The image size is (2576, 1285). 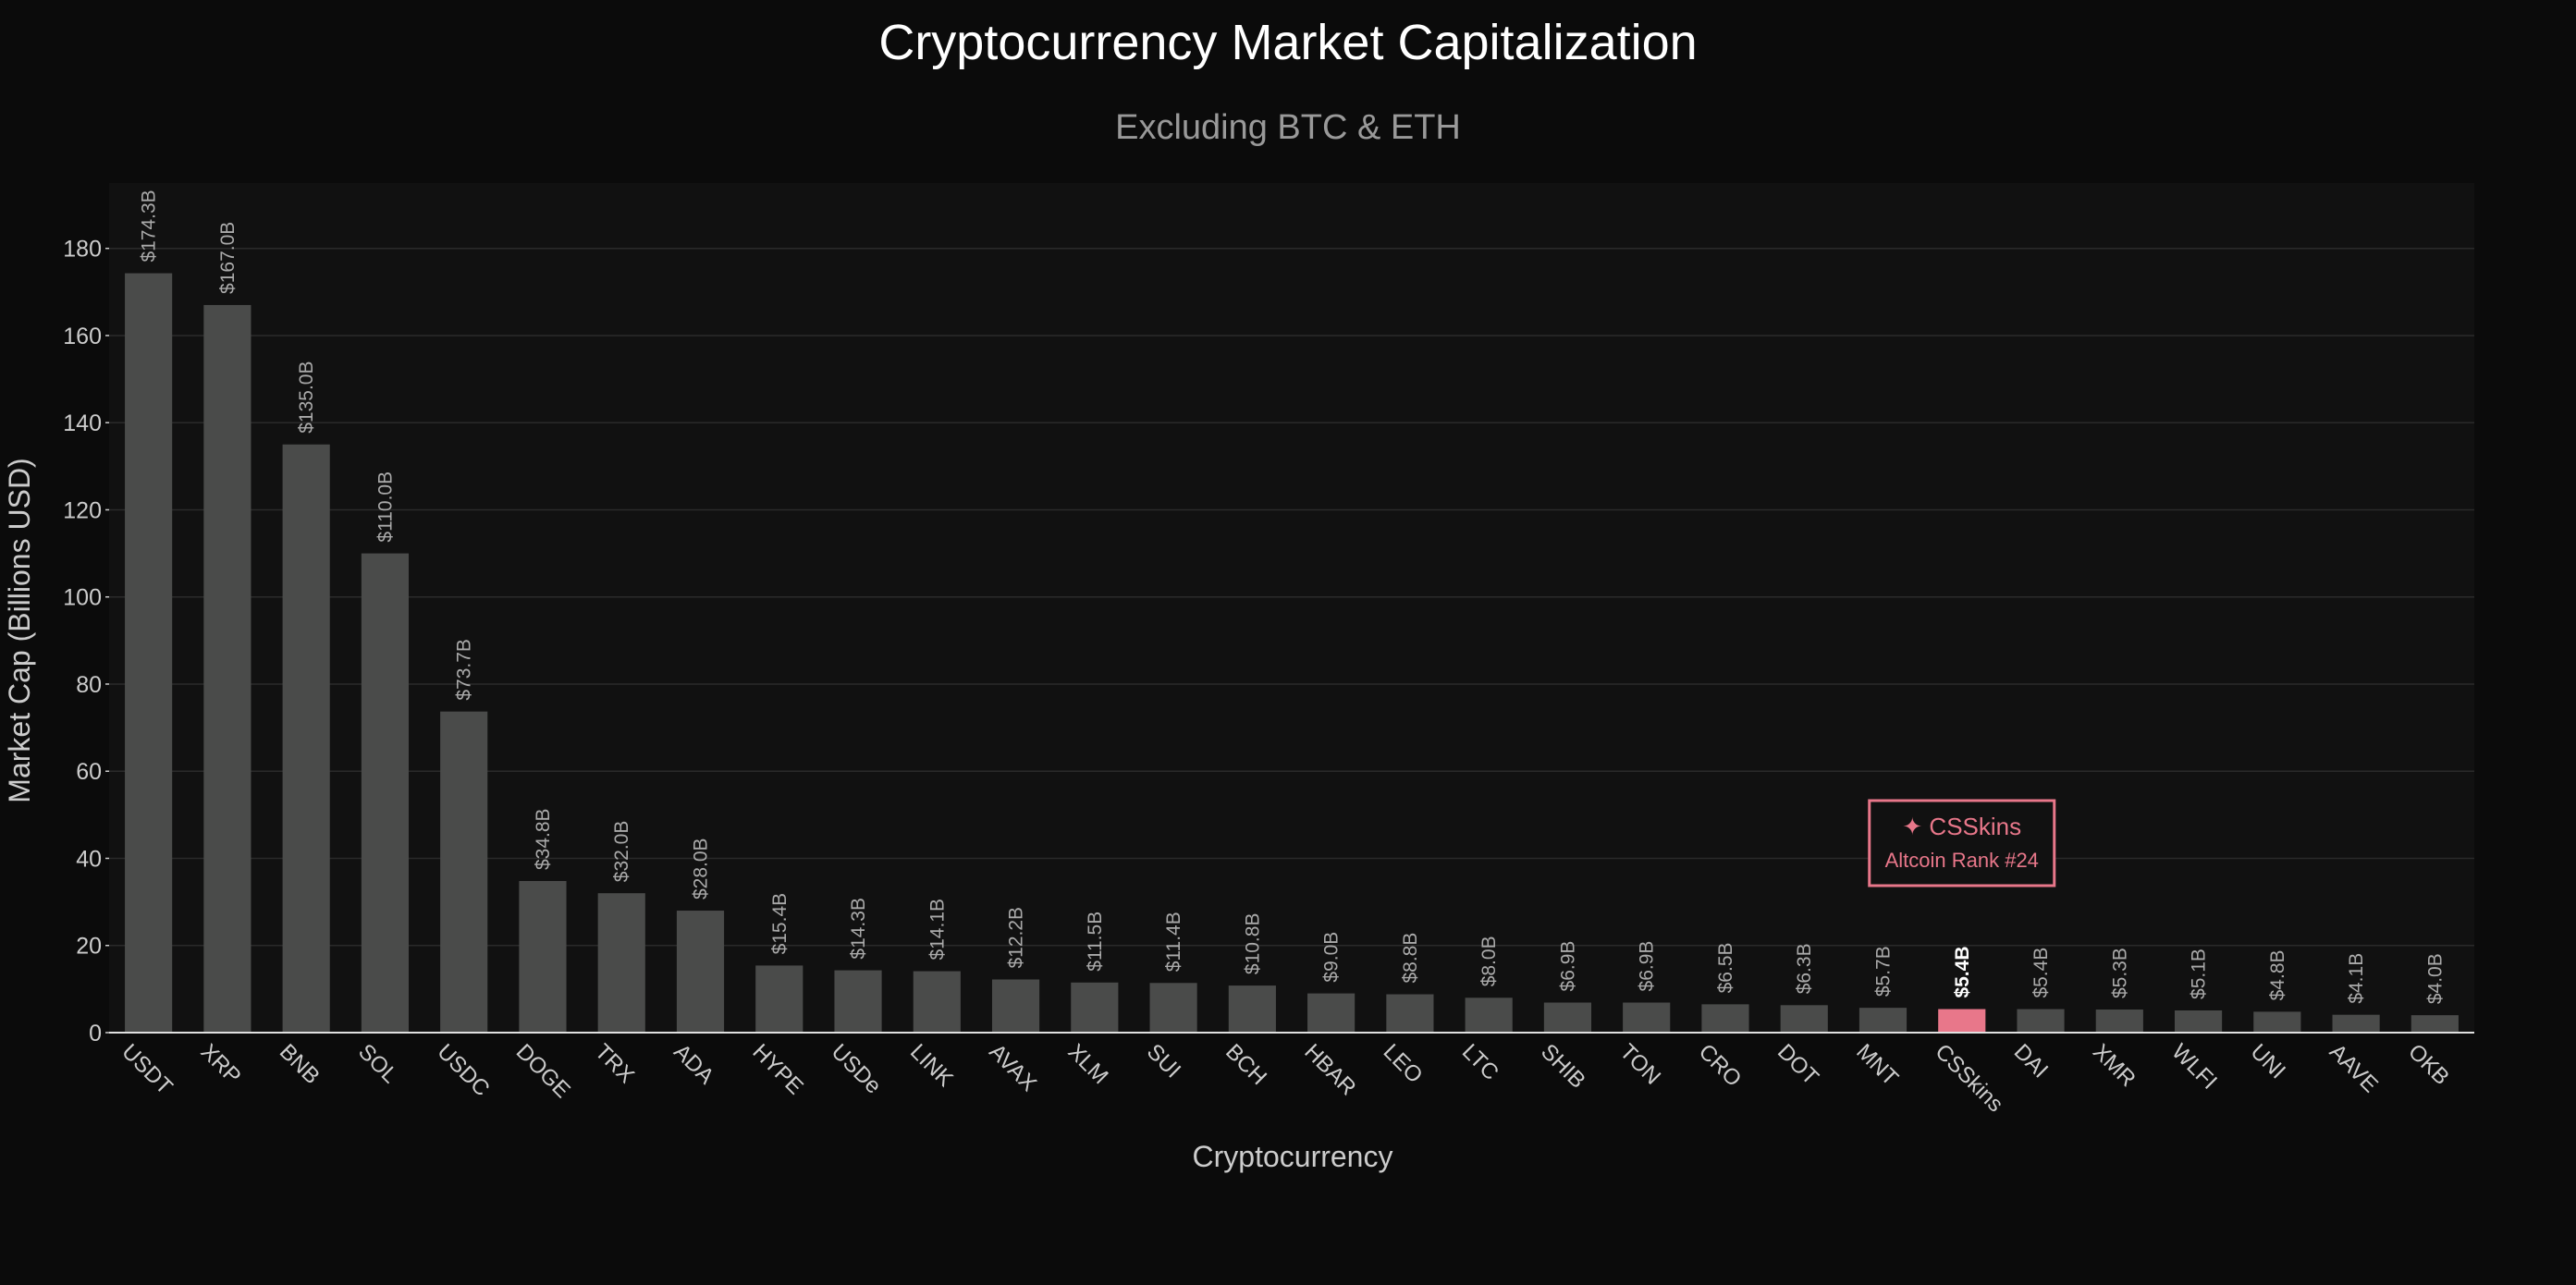 I want to click on bar-usdt, so click(x=149, y=653).